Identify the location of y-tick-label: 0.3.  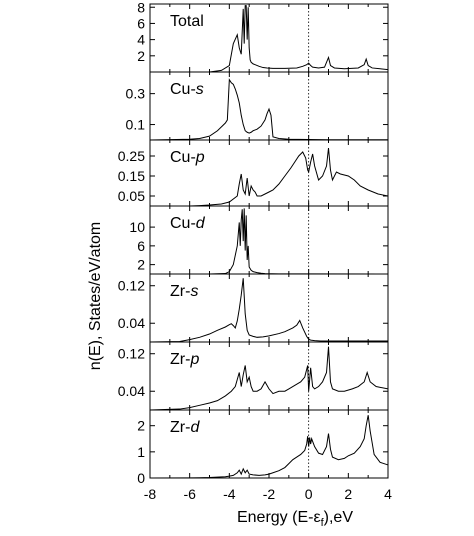
(136, 94).